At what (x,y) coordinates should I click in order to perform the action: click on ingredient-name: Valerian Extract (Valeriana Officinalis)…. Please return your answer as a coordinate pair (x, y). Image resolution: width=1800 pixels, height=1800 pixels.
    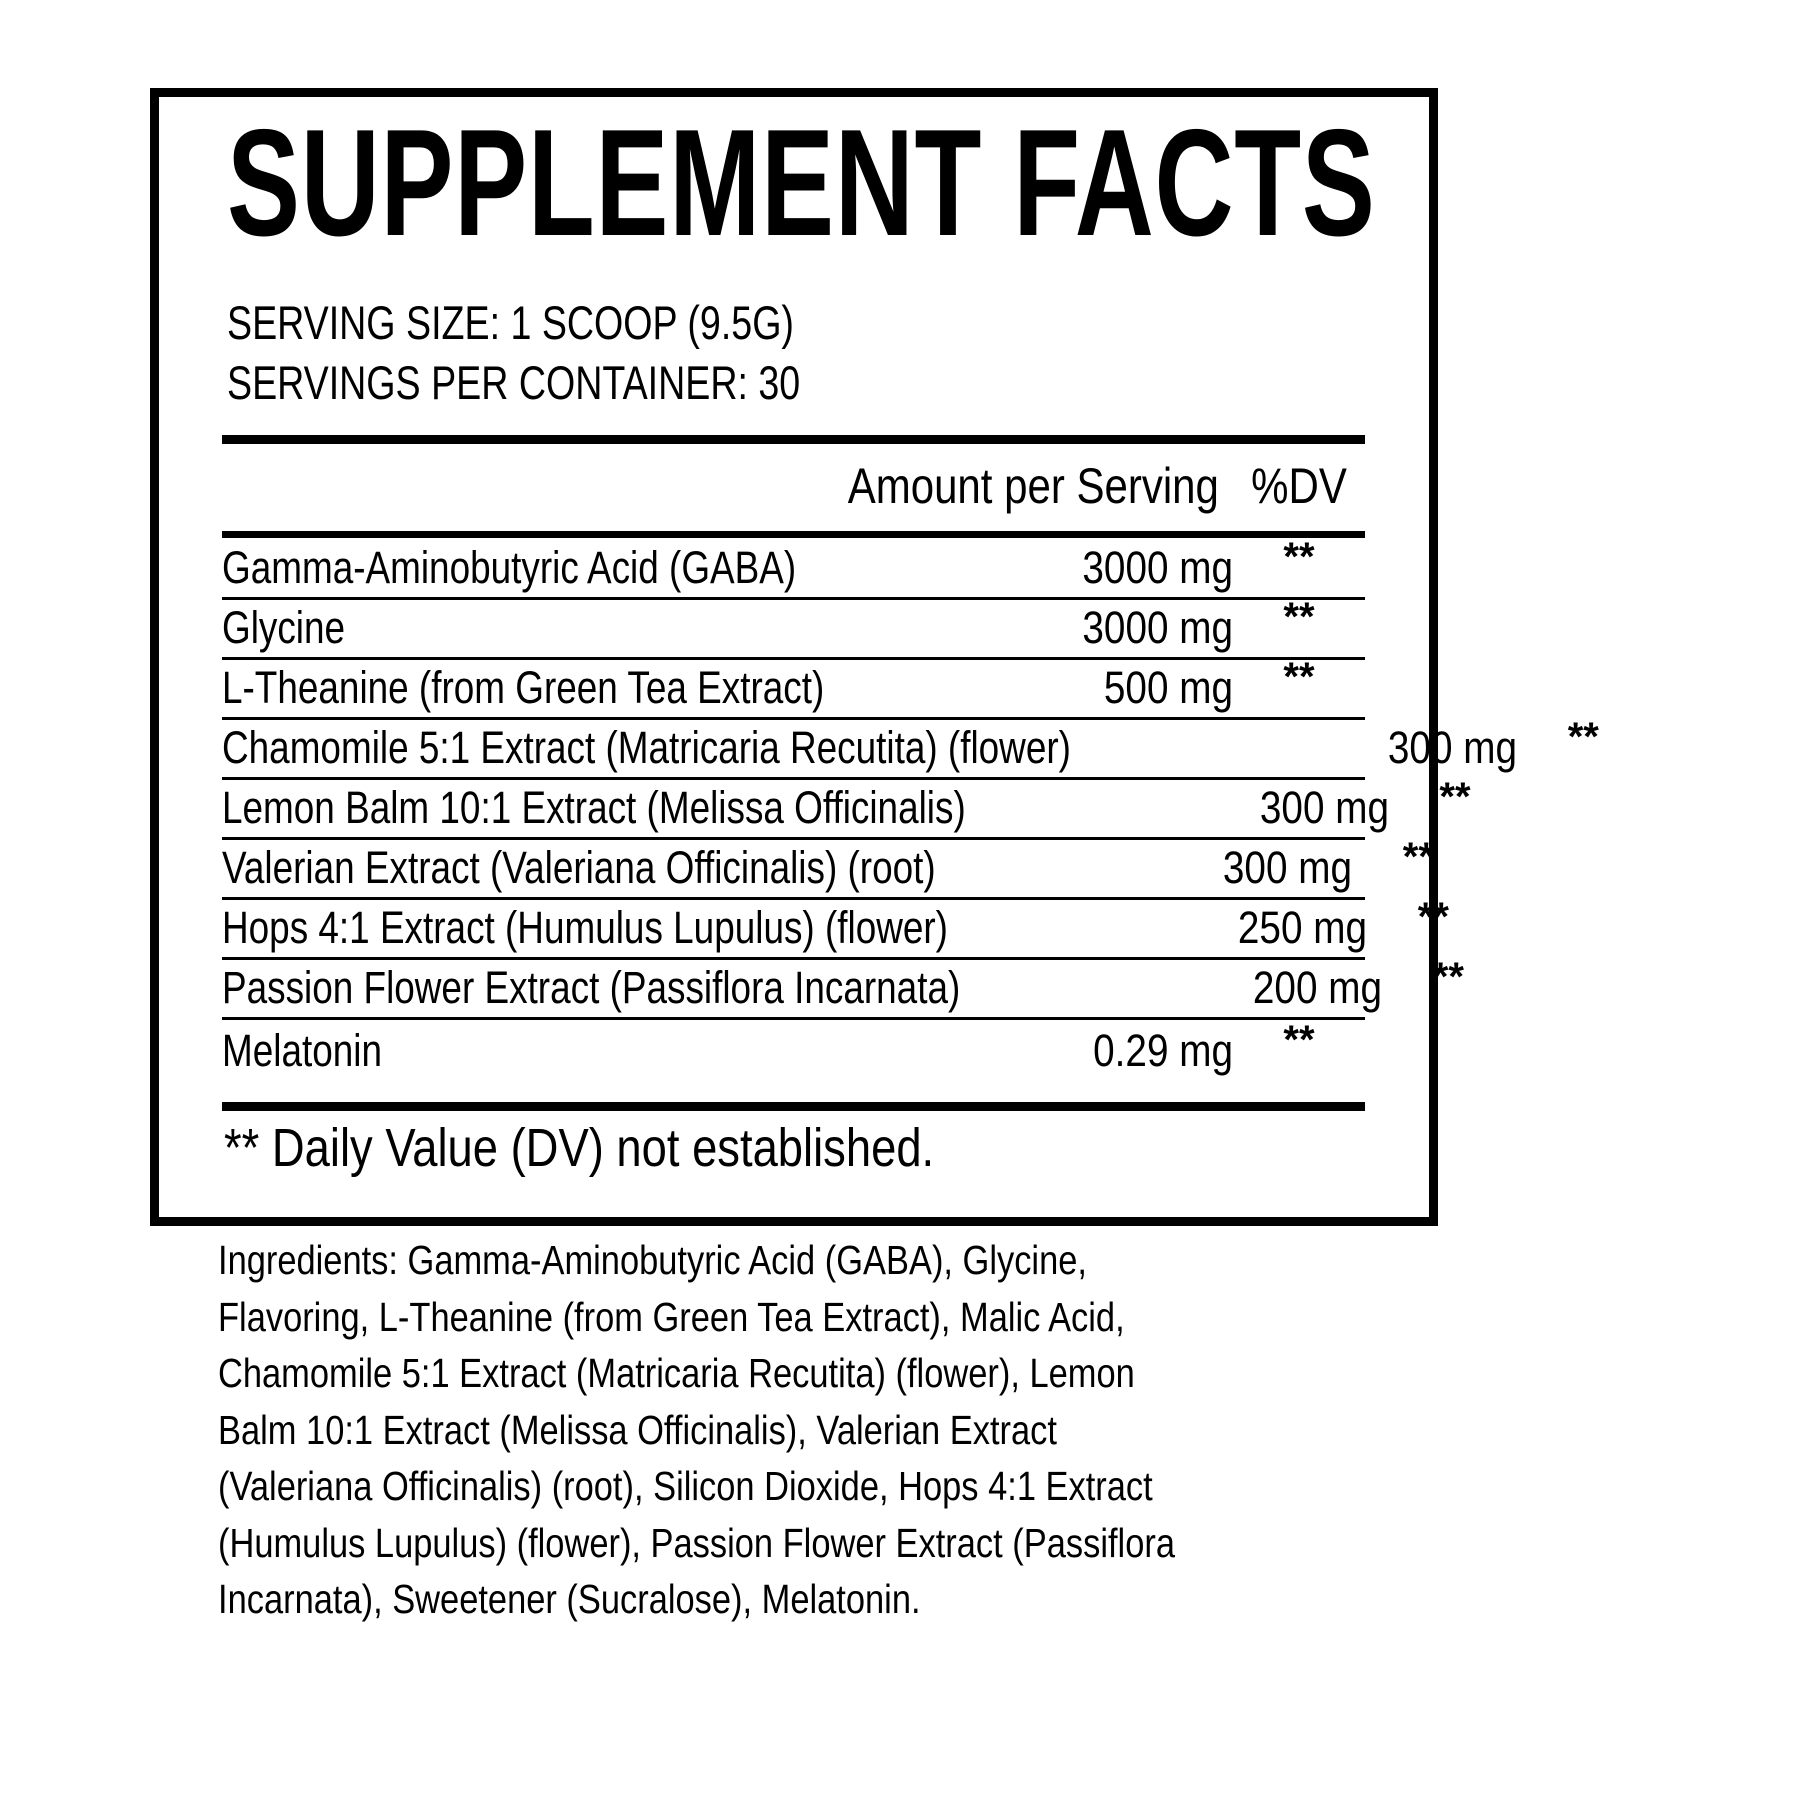
    Looking at the image, I should click on (579, 867).